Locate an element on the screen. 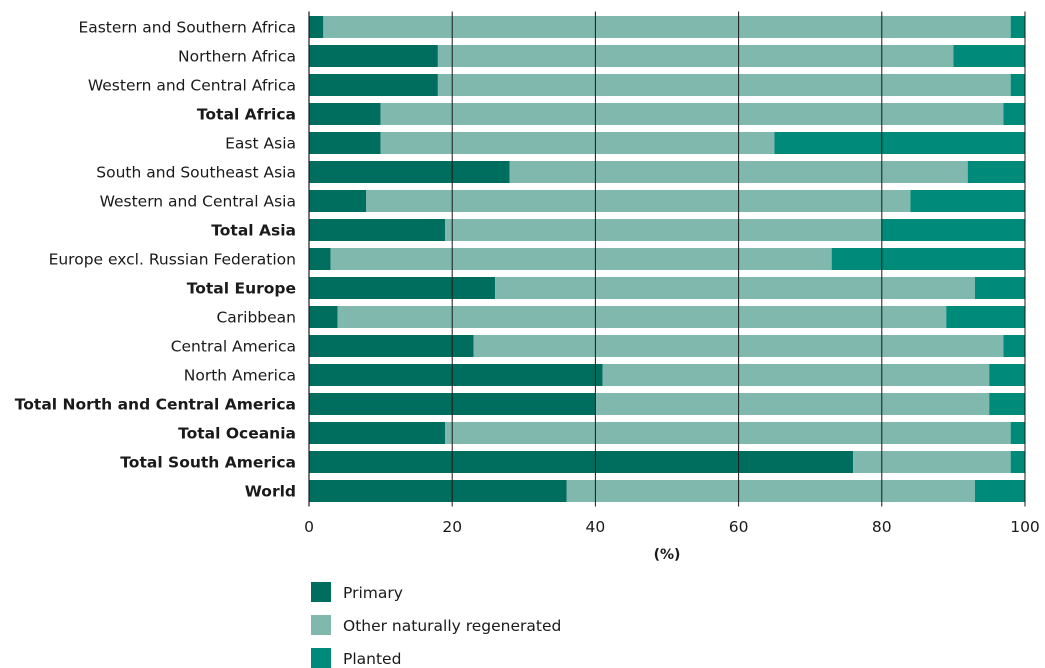 This screenshot has height=668, width=1045. category-label: Total Asia is located at coordinates (253, 231).